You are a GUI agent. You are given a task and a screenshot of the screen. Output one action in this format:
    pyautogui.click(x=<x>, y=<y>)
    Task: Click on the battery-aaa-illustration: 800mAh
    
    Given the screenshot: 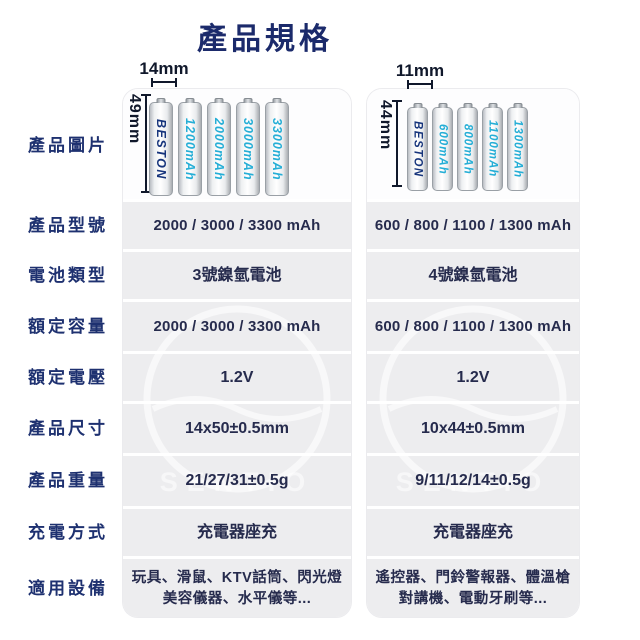 What is the action you would take?
    pyautogui.click(x=467, y=149)
    